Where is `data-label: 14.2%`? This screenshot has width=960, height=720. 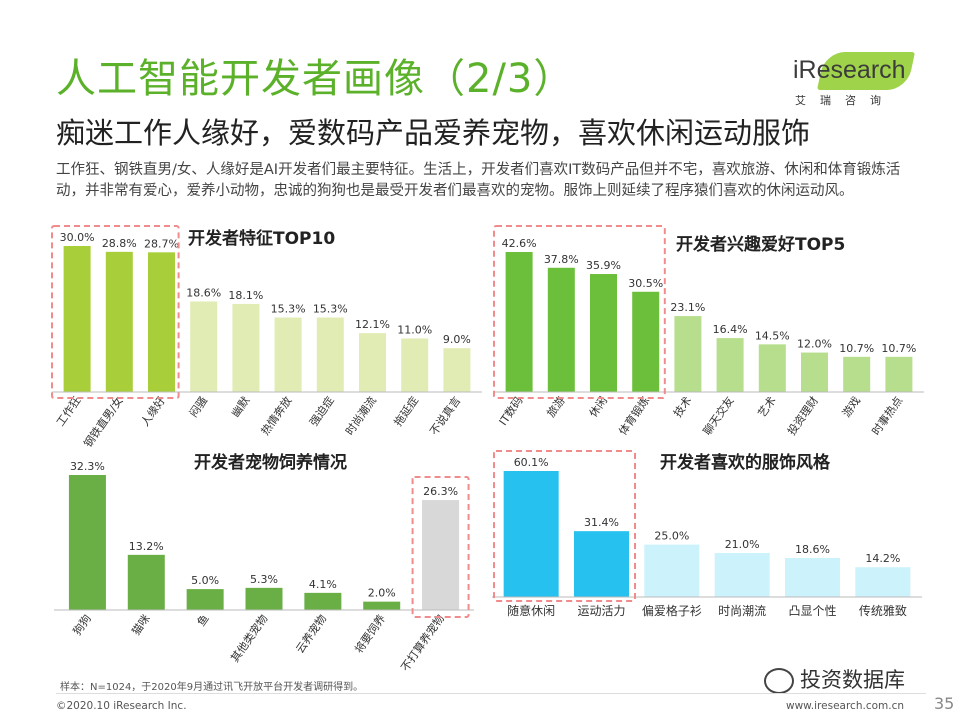
data-label: 14.2% is located at coordinates (882, 558).